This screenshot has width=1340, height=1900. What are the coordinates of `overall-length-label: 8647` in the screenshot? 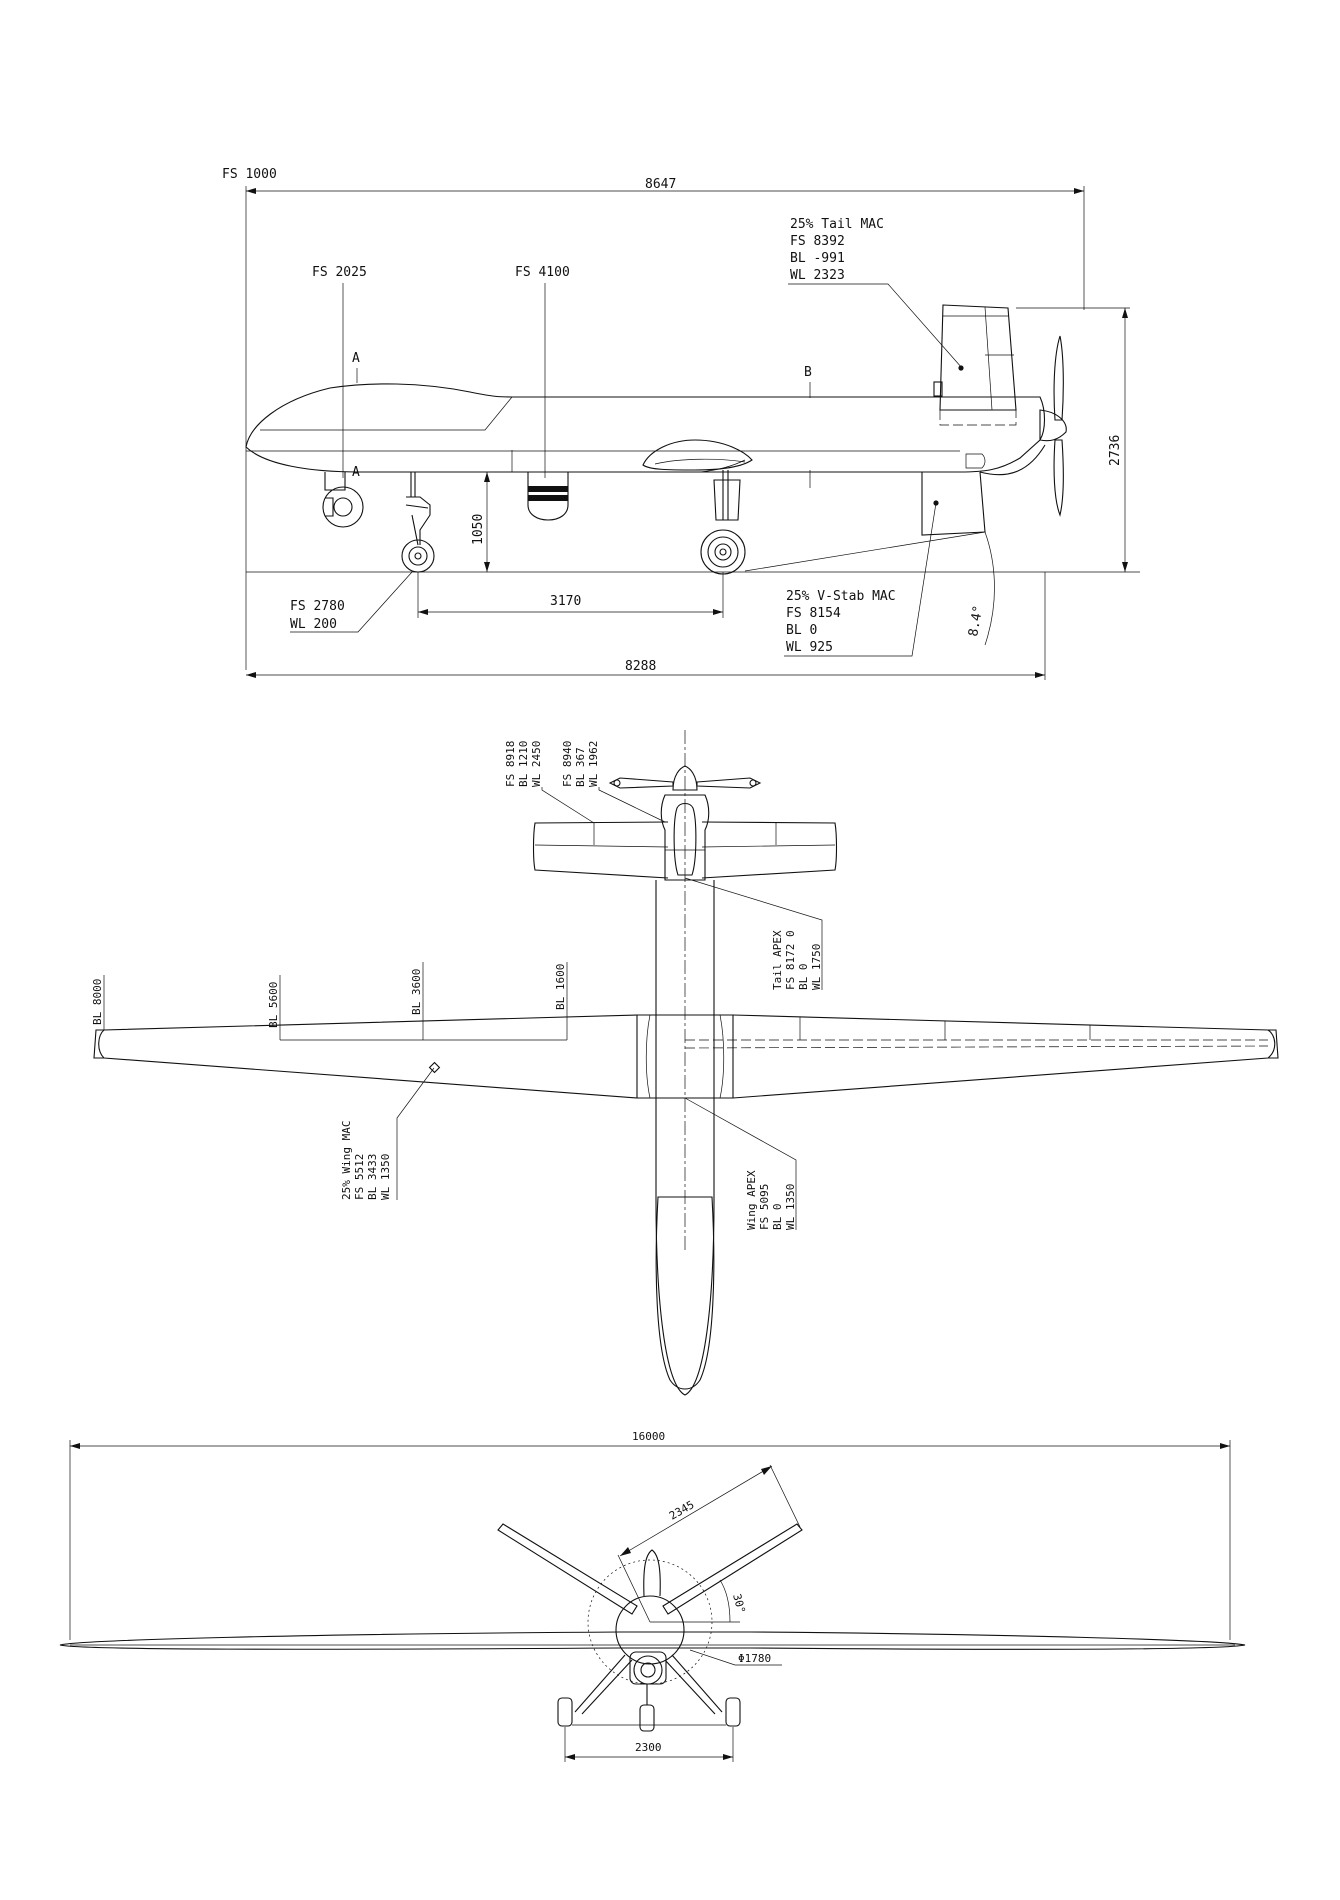 It's located at (660, 184).